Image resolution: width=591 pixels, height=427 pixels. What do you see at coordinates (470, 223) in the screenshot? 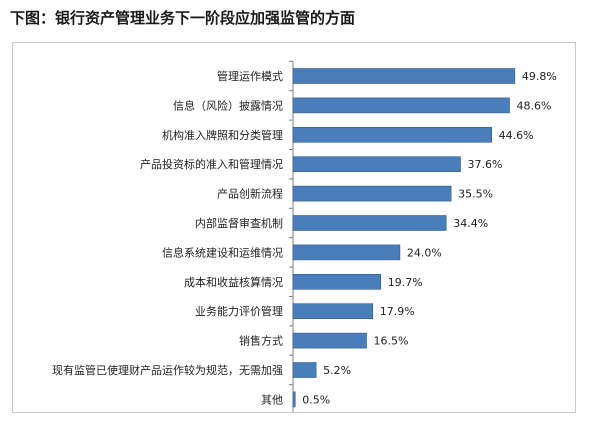
I see `value-label: 34.4%` at bounding box center [470, 223].